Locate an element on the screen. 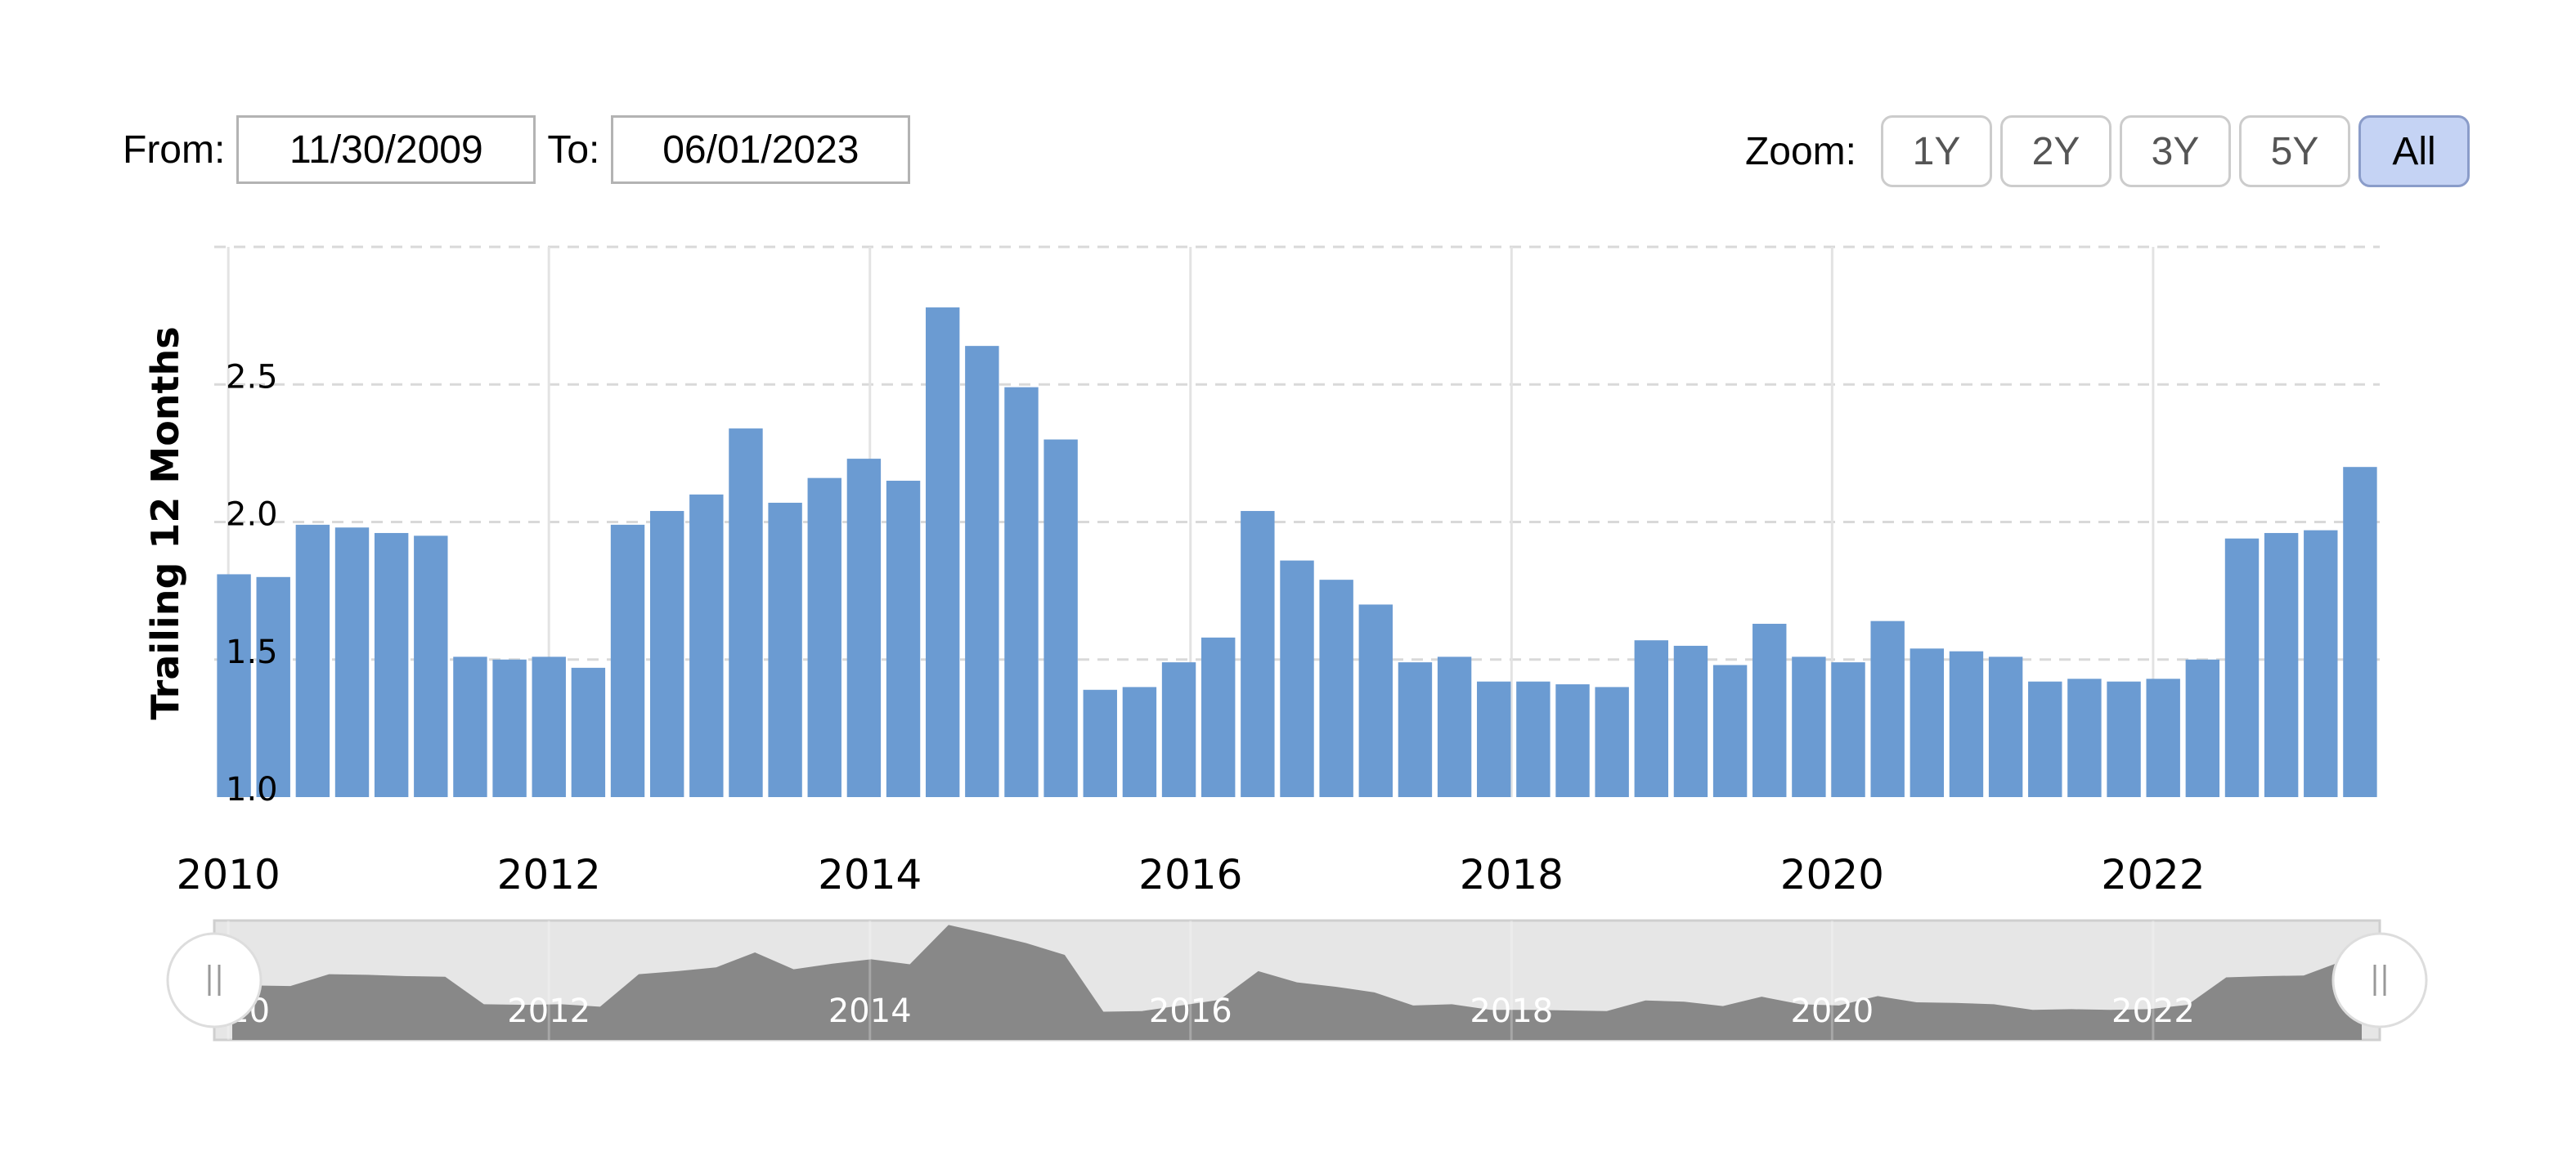  x-tick-label: 2014 is located at coordinates (870, 874).